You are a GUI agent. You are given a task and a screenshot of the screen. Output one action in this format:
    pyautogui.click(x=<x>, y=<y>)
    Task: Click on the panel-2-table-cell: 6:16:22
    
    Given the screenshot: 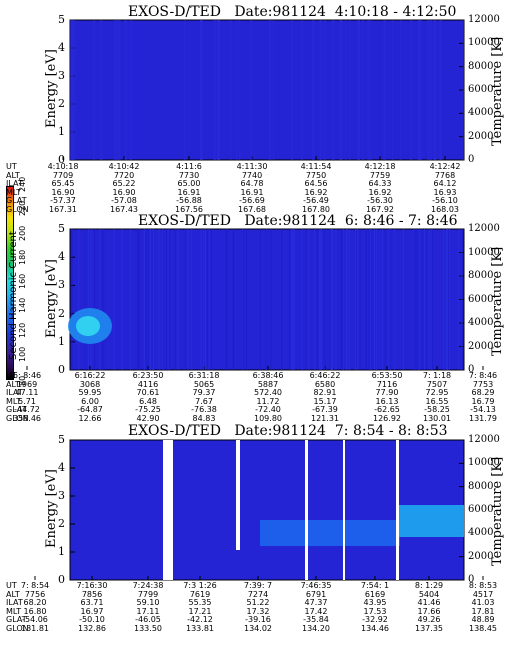 What is the action you would take?
    pyautogui.click(x=90, y=375)
    